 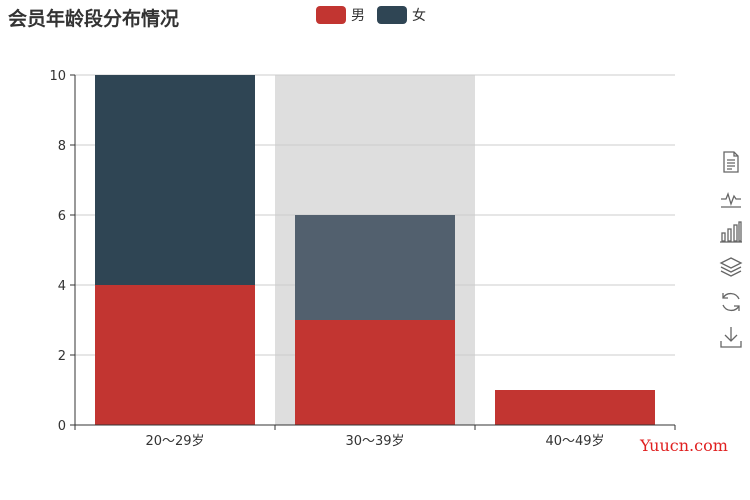 I want to click on line-chart-icon, so click(x=731, y=200).